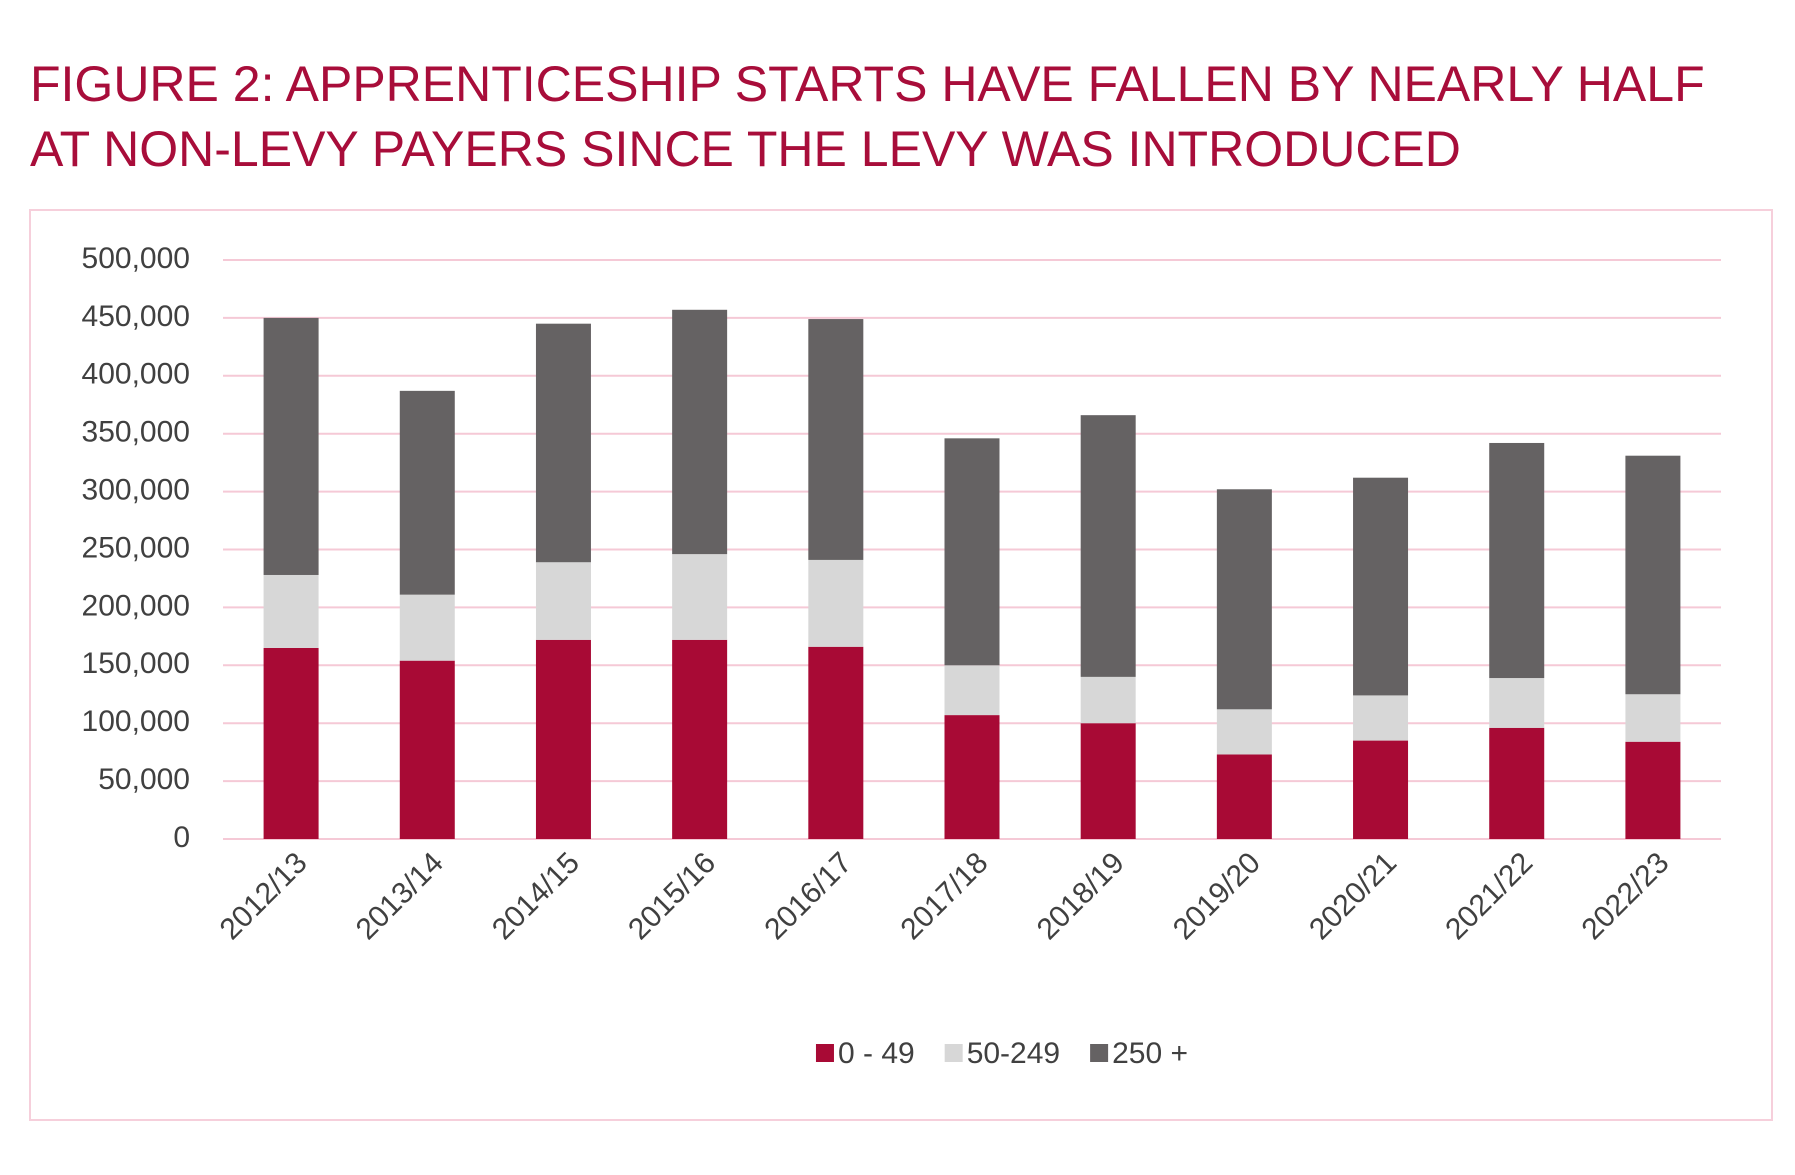 Image resolution: width=1795 pixels, height=1175 pixels. I want to click on x-tick-label: 2012/13, so click(264, 896).